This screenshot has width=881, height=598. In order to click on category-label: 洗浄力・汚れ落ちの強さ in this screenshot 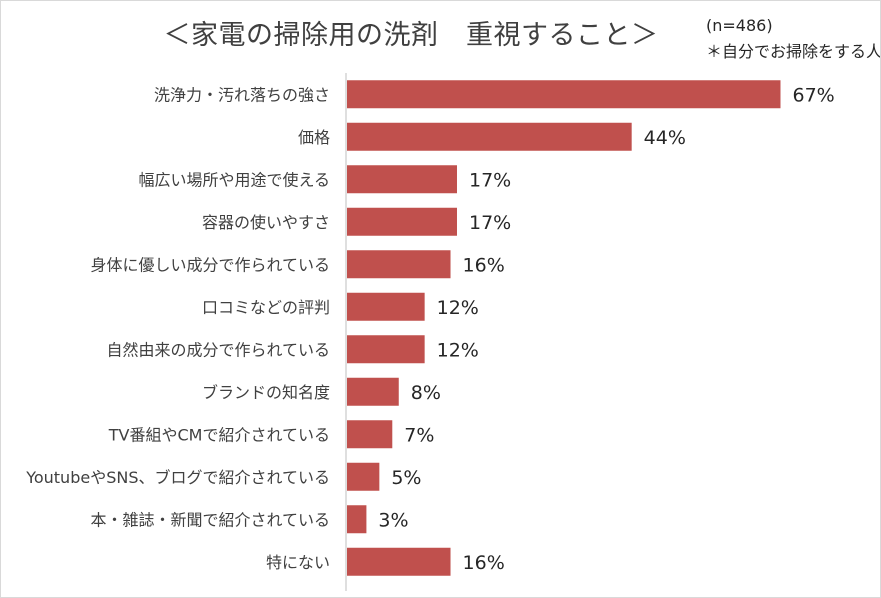, I will do `click(242, 94)`.